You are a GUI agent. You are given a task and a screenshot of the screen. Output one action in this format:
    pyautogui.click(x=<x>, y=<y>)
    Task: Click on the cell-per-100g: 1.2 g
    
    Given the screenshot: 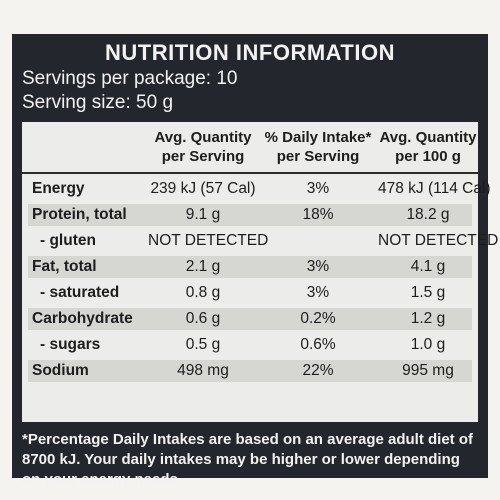 What is the action you would take?
    pyautogui.click(x=428, y=318)
    